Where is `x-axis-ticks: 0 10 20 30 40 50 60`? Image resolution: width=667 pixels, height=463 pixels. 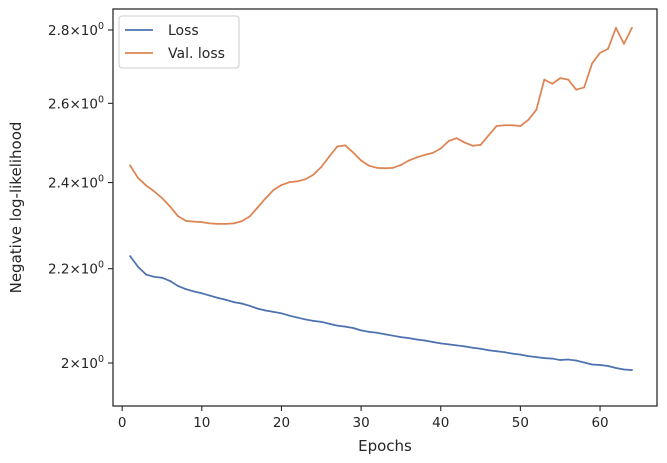
x-axis-ticks: 0 10 20 30 40 50 60 is located at coordinates (363, 418).